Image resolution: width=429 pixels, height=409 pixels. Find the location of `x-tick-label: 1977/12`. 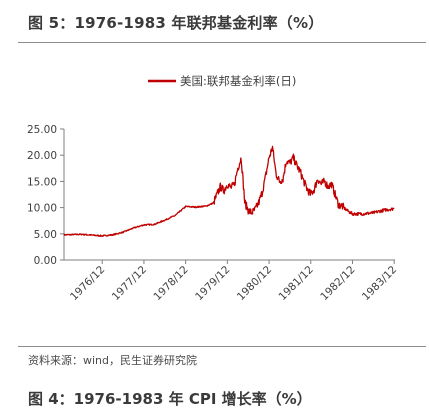

x-tick-label: 1977/12 is located at coordinates (129, 283).